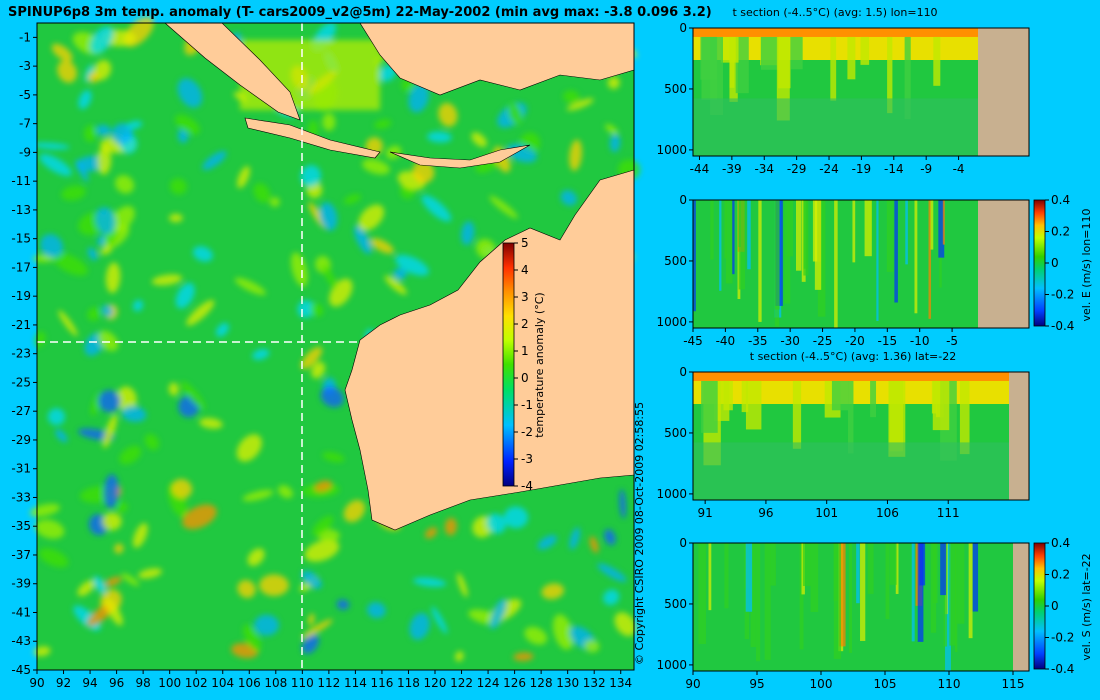  I want to click on section-x-tick-label: -34, so click(764, 169).